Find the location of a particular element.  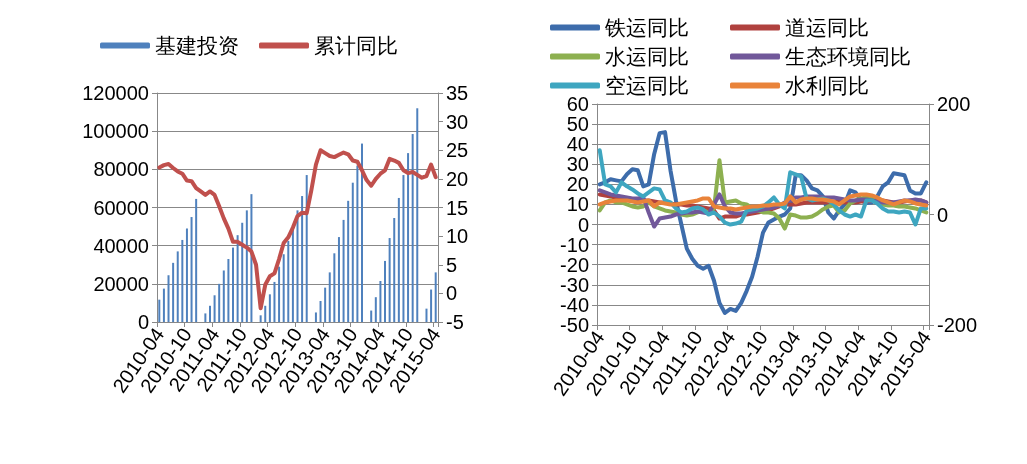

y-tick-label: 30 is located at coordinates (577, 164).